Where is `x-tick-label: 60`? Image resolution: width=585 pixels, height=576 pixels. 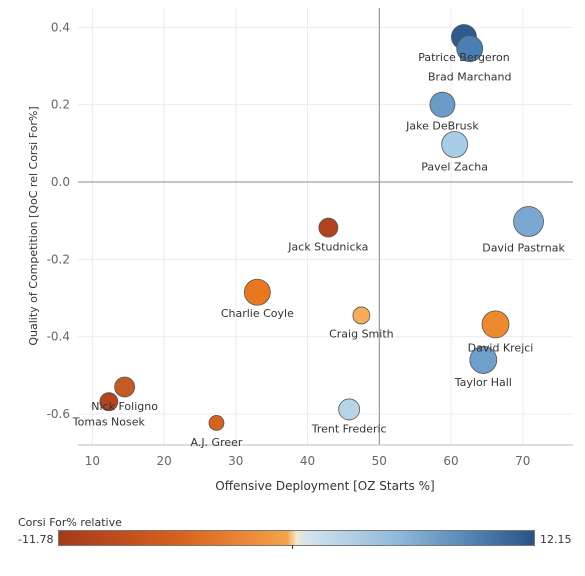 x-tick-label: 60 is located at coordinates (450, 461).